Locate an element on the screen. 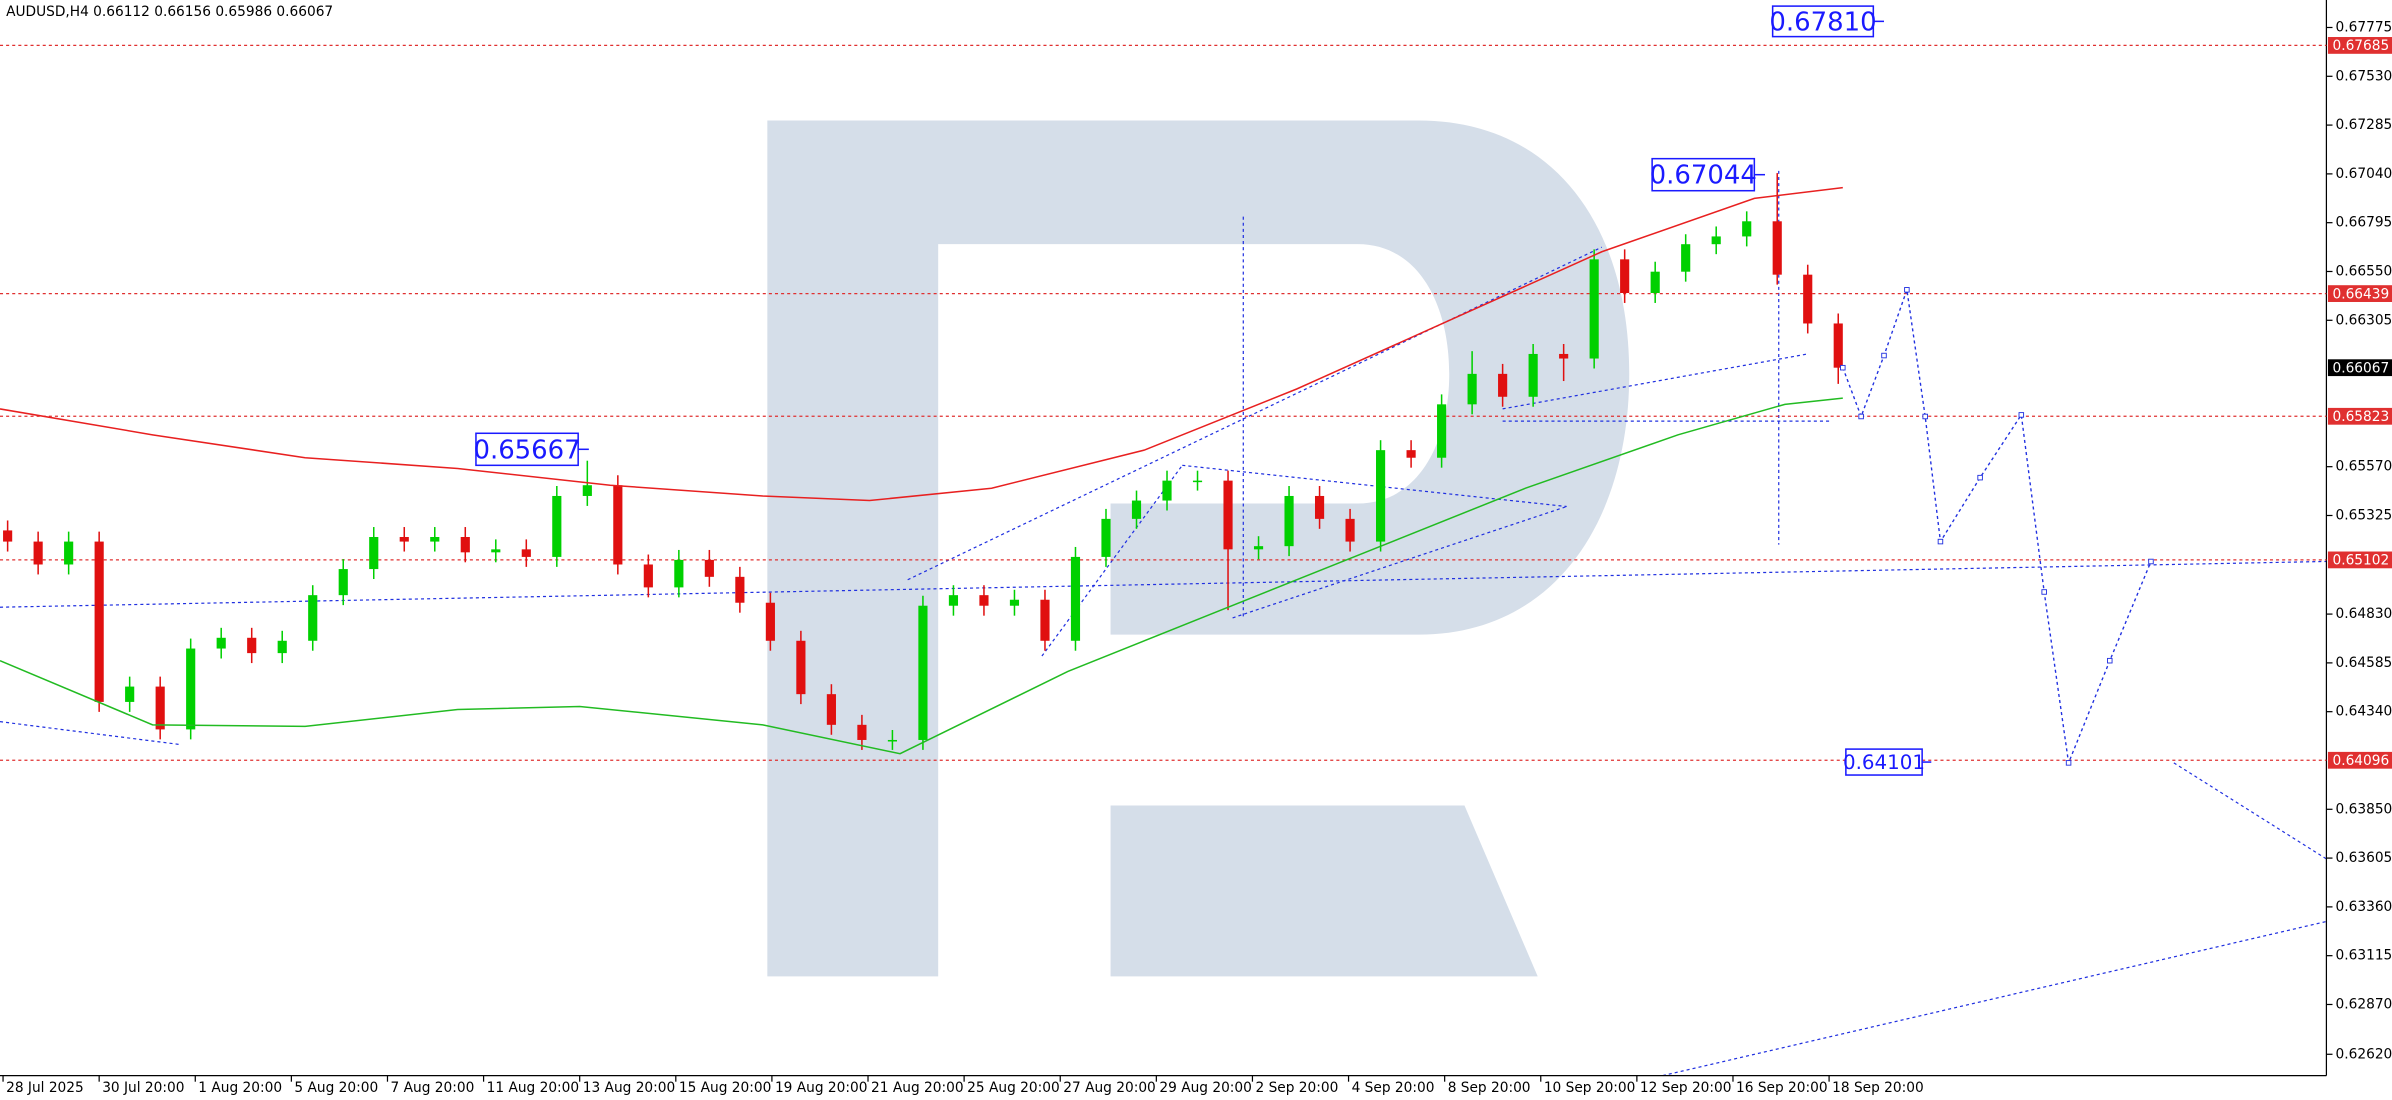 This screenshot has height=1100, width=2392. x-tick-label: 8 Sep 20:00 is located at coordinates (1489, 1088).